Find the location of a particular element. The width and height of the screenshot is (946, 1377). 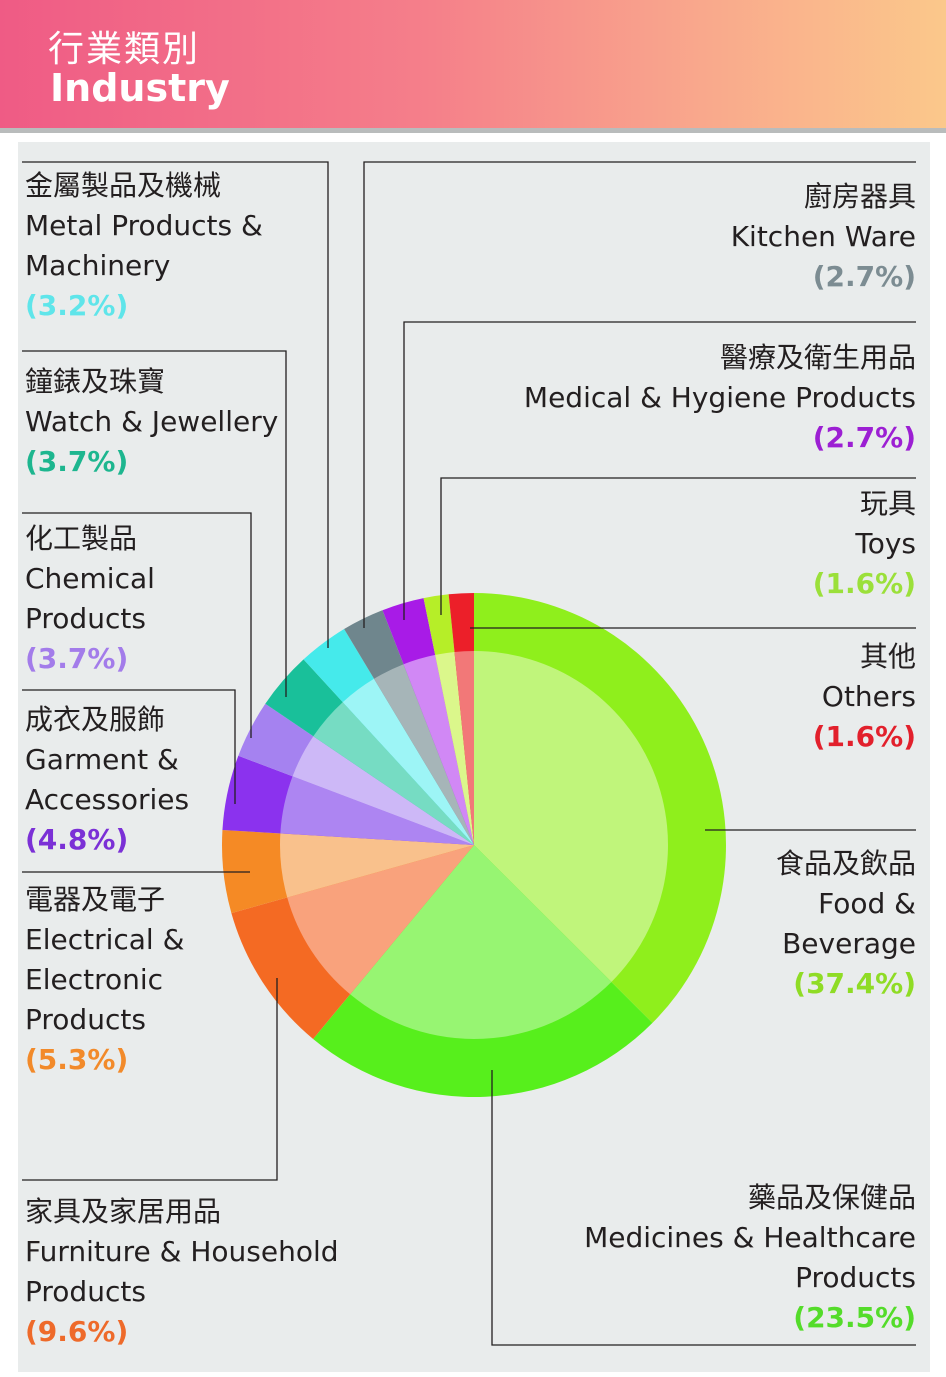

label-en: Metal Products & is located at coordinates (144, 225).